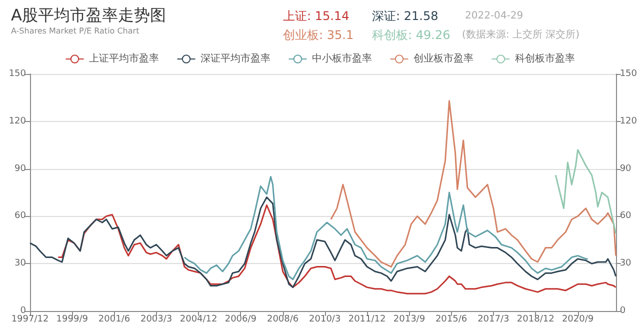 This screenshot has height=329, width=640. I want to click on text: 2022-04-29, so click(494, 16).